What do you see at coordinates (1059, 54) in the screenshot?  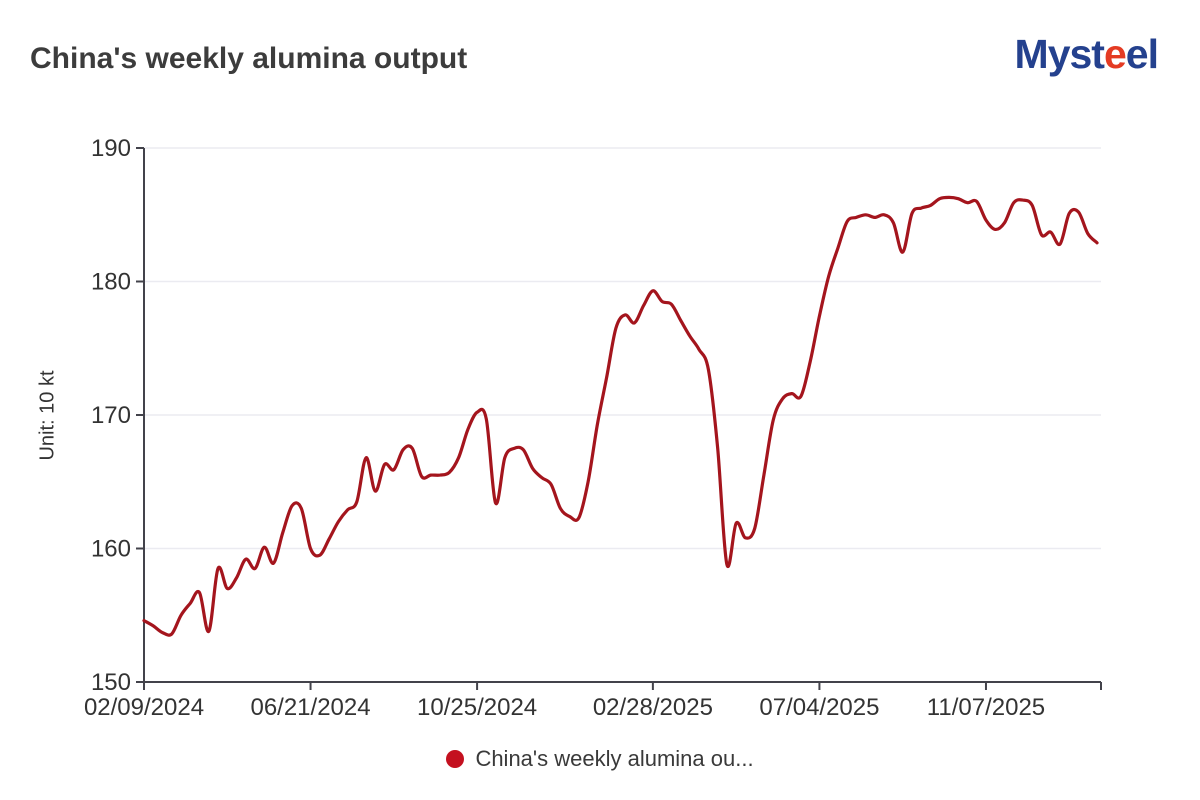 I see `logo-text-part1: Myst` at bounding box center [1059, 54].